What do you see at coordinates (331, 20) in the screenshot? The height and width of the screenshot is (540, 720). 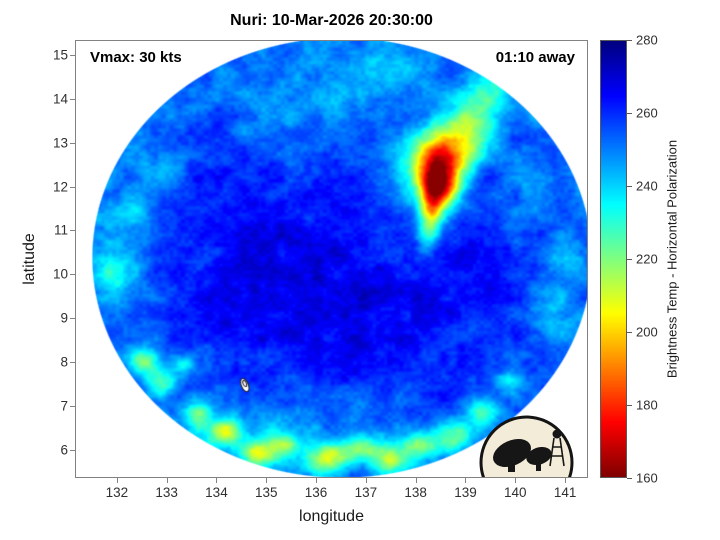 I see `plot-title: Nuri: 10-Mar-2026 20:30:00` at bounding box center [331, 20].